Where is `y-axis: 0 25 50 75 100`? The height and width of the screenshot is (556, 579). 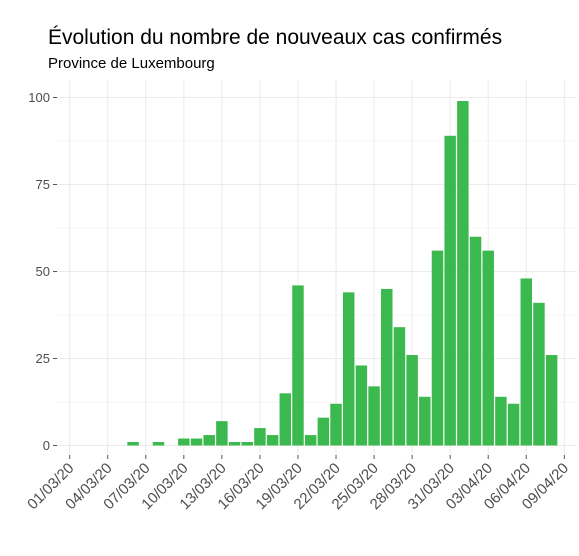 y-axis: 0 25 50 75 100 is located at coordinates (42, 271).